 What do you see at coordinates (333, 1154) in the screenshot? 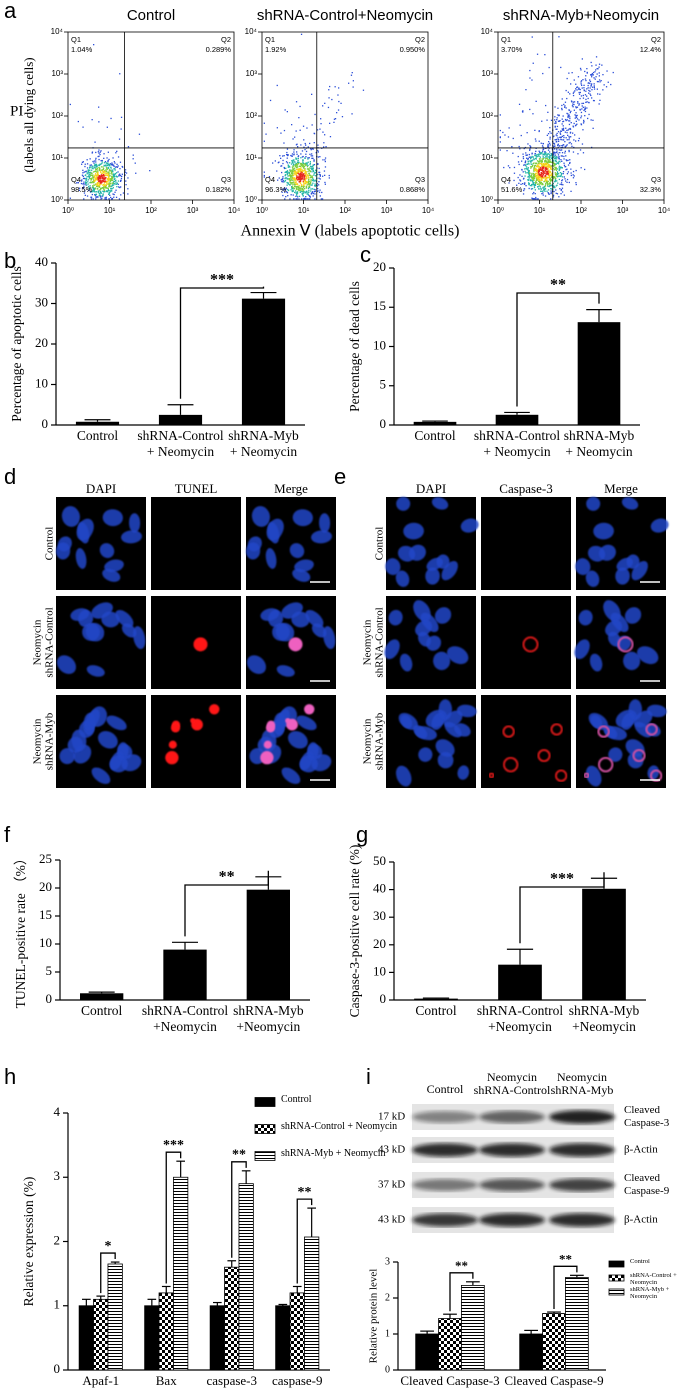
I see `legend-label: shRNA-Myb + Neomycin` at bounding box center [333, 1154].